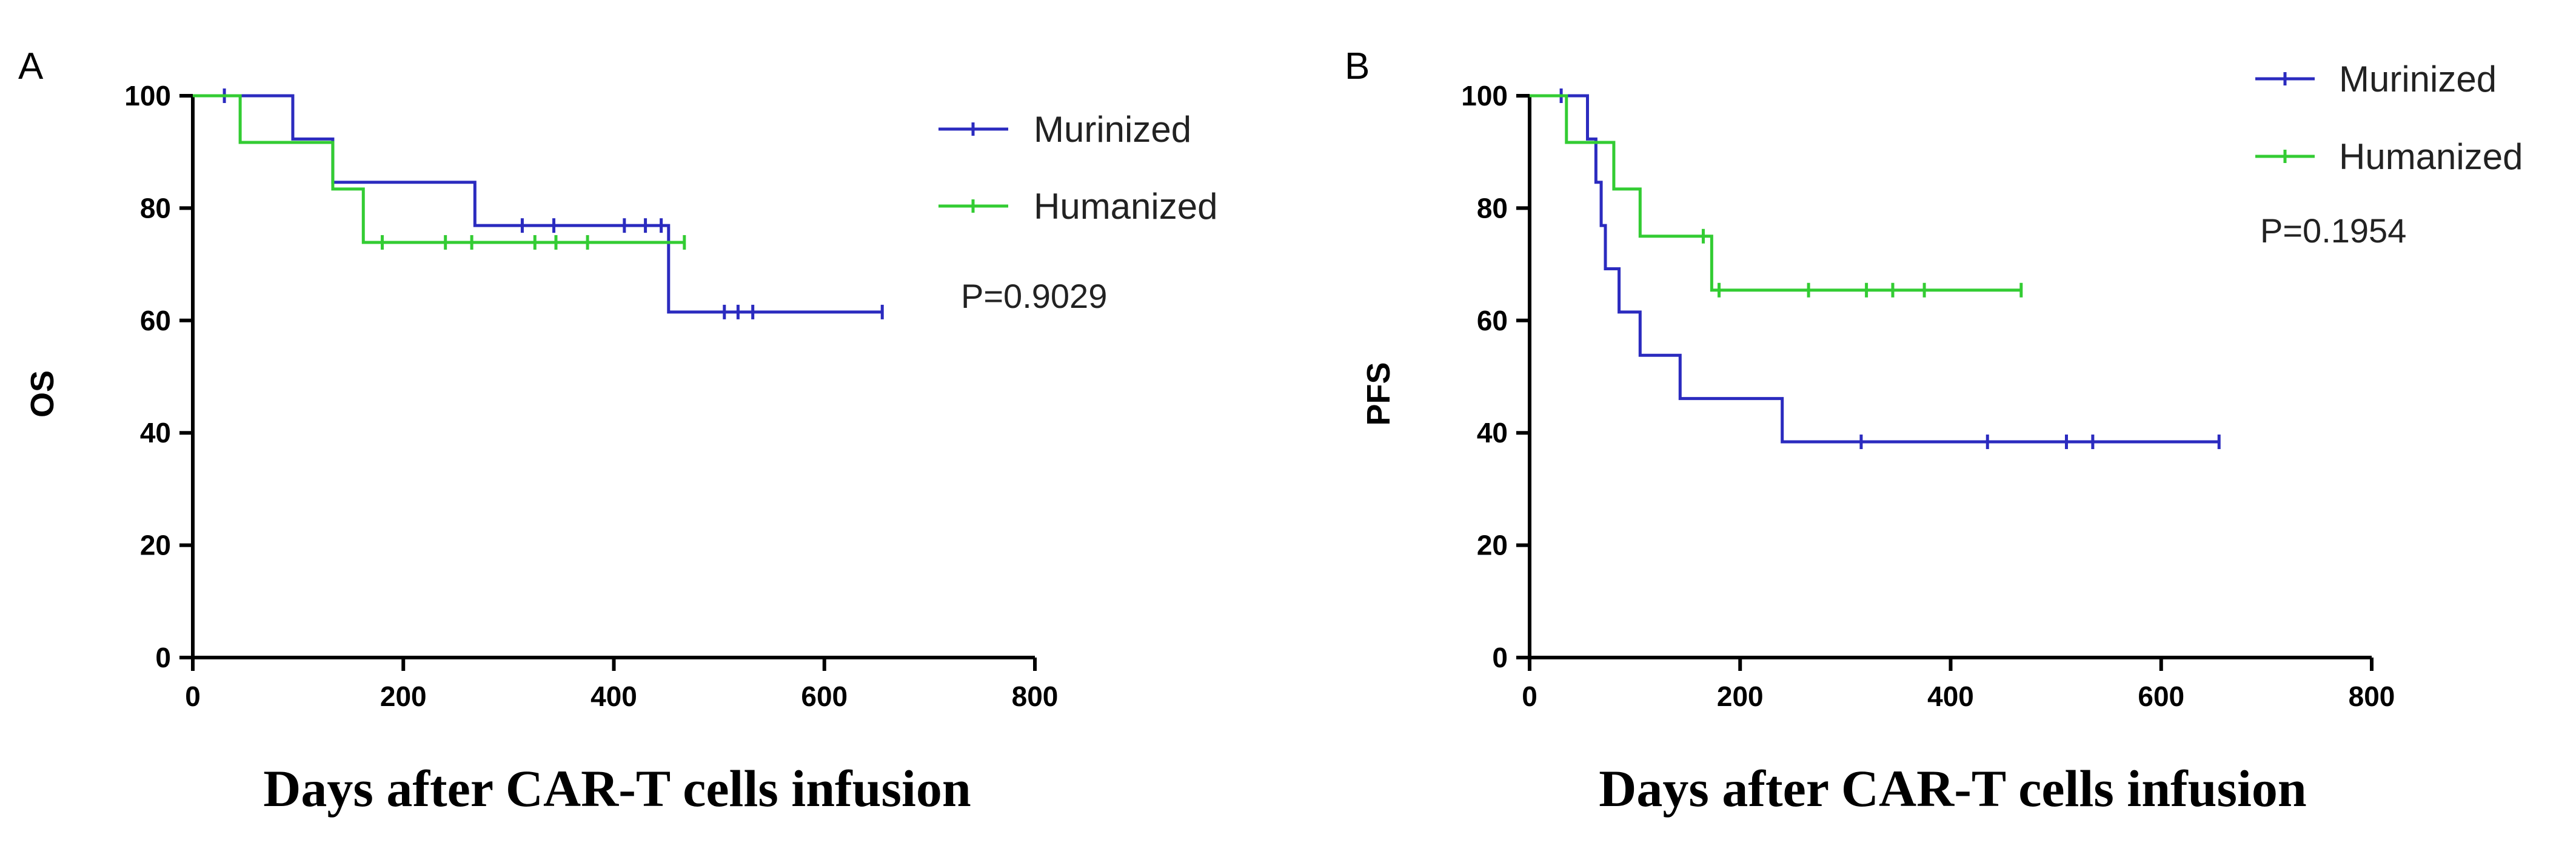  Describe the element at coordinates (1034, 296) in the screenshot. I see `p-value: P=0.9029` at that location.